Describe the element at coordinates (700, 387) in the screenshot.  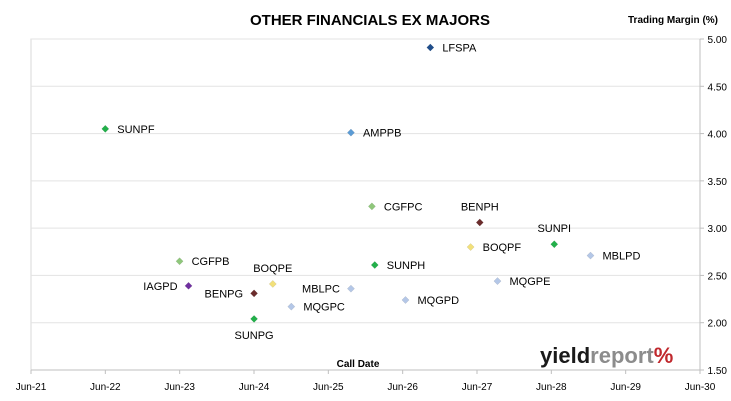
I see `x-tick-label: Jun-30` at that location.